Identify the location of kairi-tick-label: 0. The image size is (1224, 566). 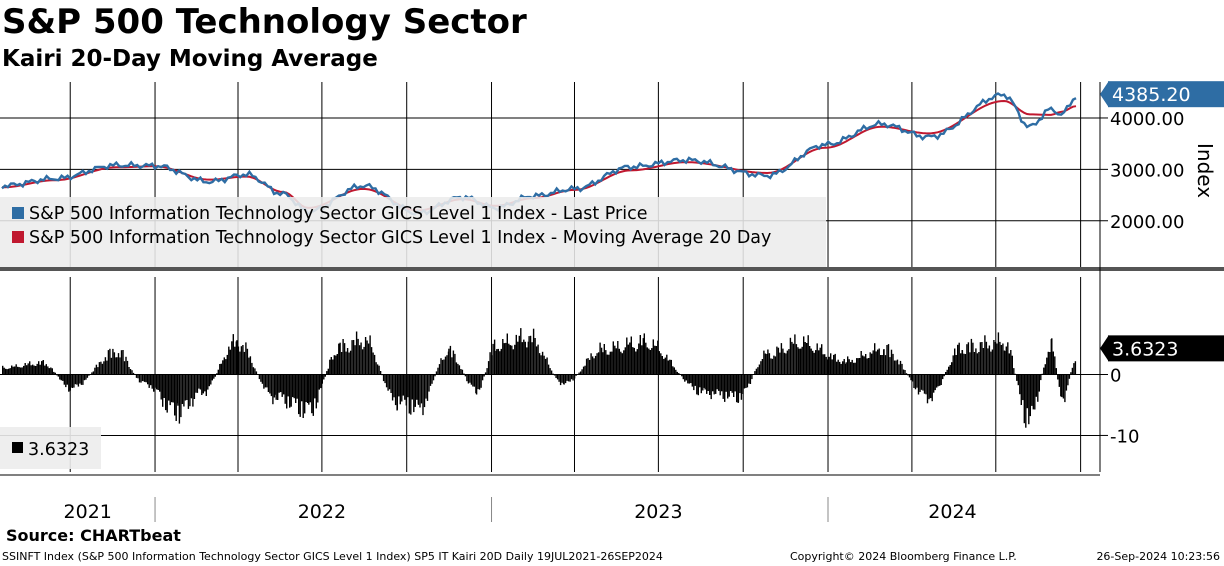
(1115, 376).